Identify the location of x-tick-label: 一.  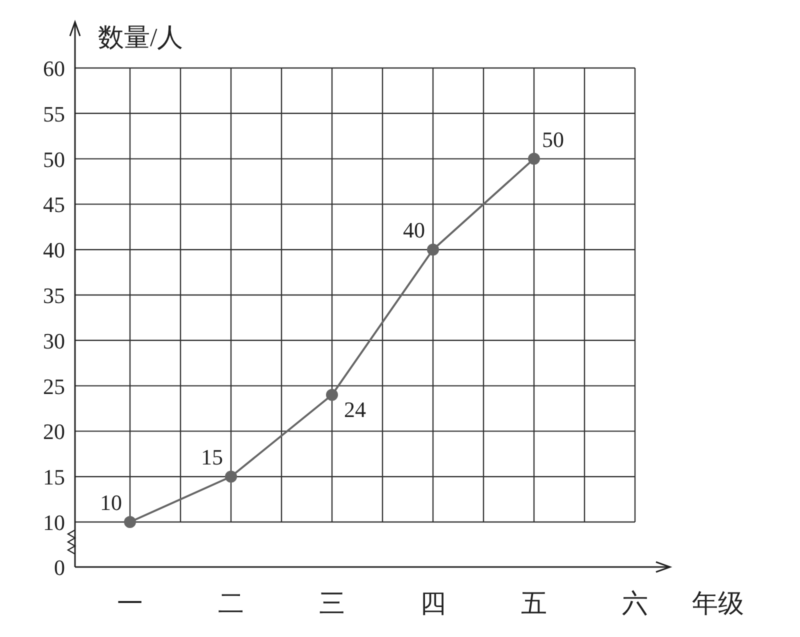
(130, 603).